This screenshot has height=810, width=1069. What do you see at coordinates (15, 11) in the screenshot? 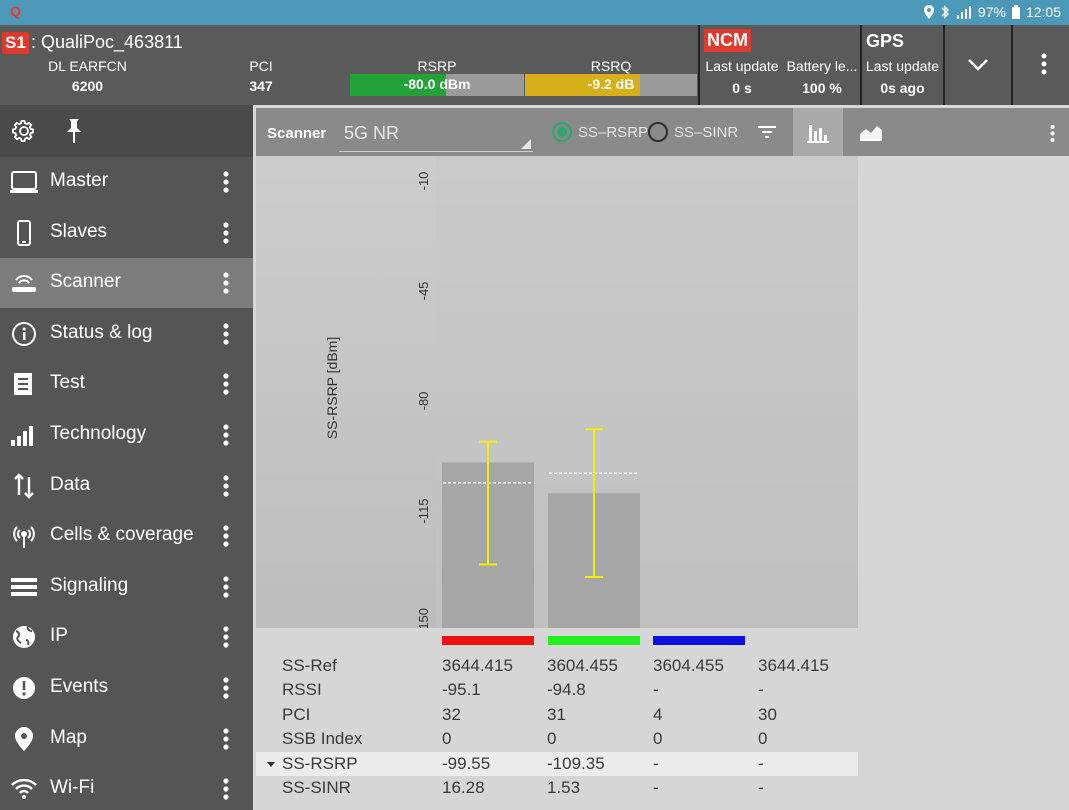
I see `app-notification-icon: Q` at bounding box center [15, 11].